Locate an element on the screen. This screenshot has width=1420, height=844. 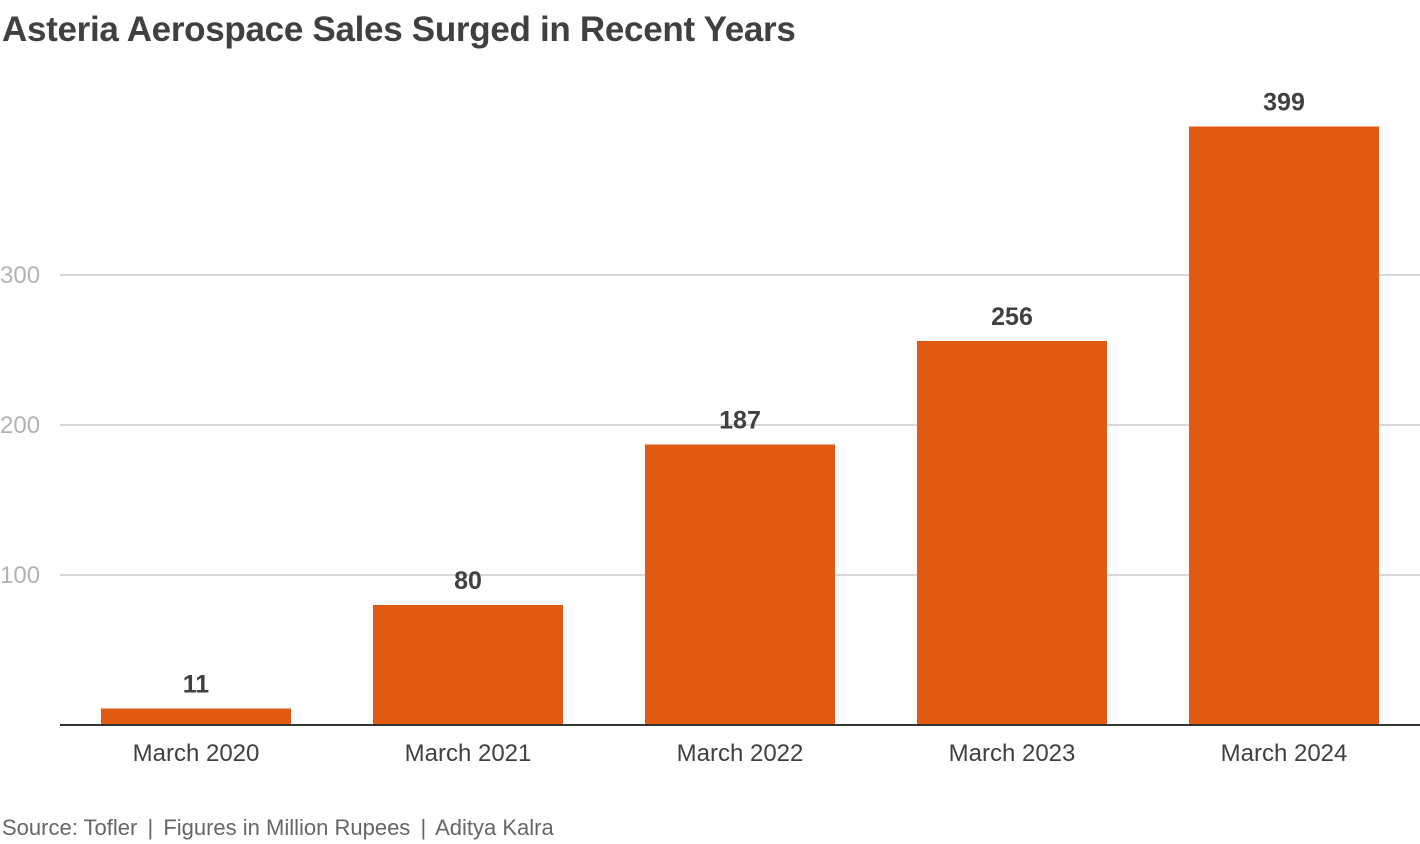
y-tick-label: 200 is located at coordinates (20, 425).